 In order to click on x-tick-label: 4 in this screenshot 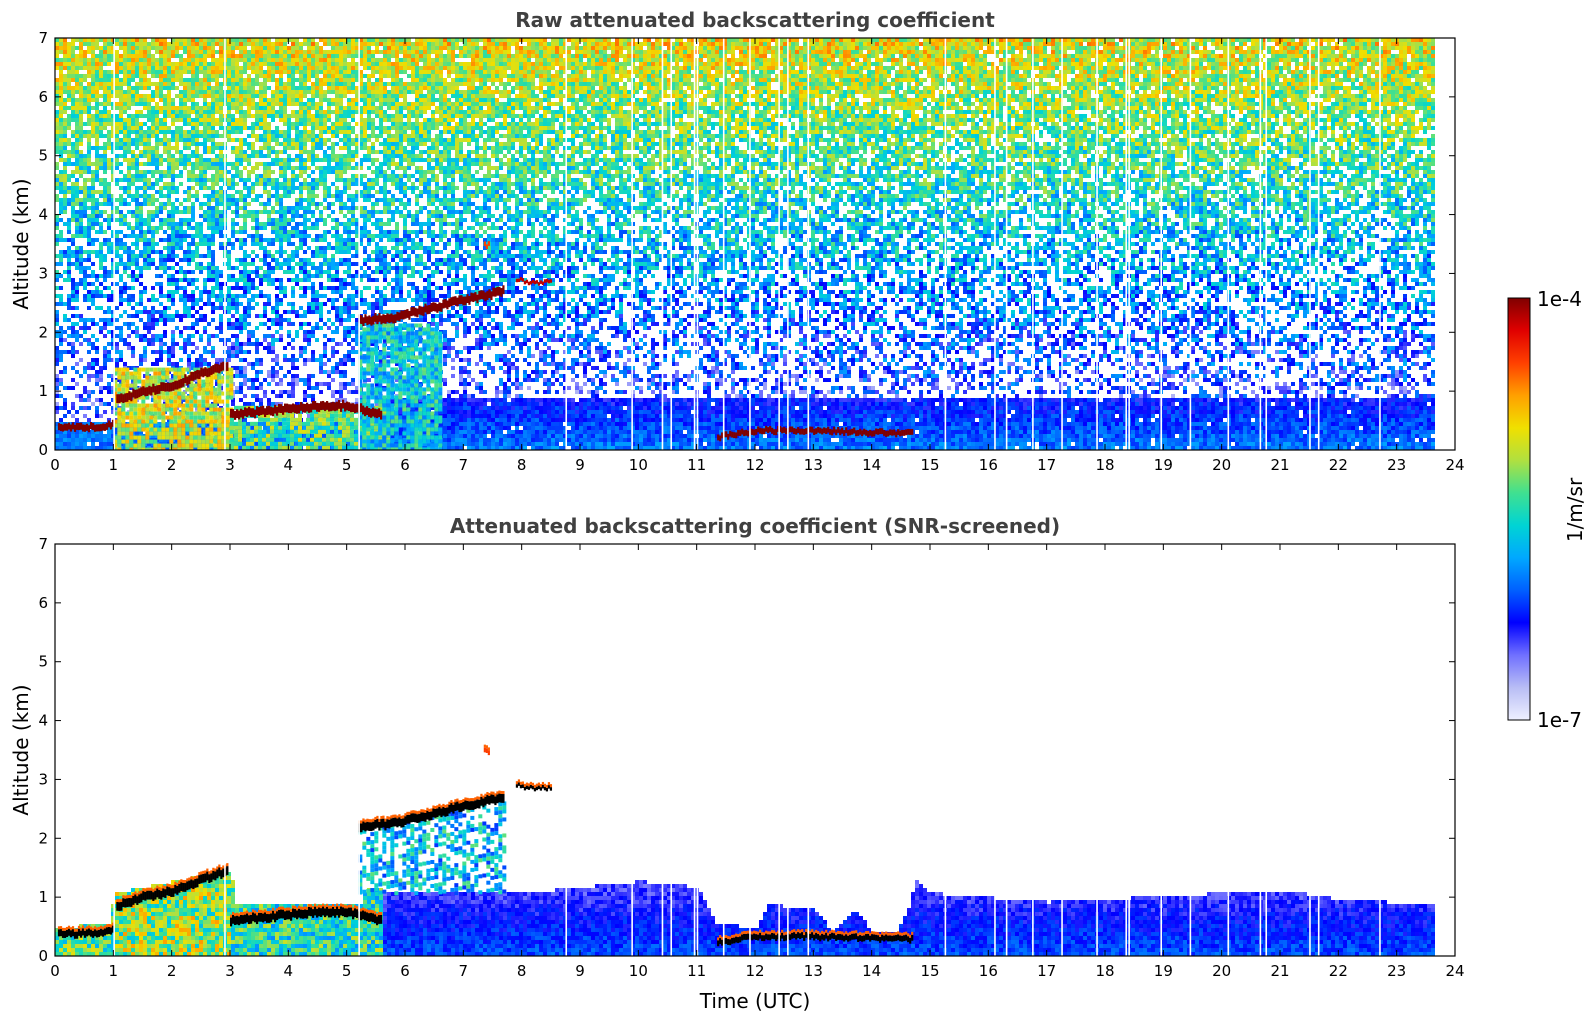, I will do `click(289, 971)`.